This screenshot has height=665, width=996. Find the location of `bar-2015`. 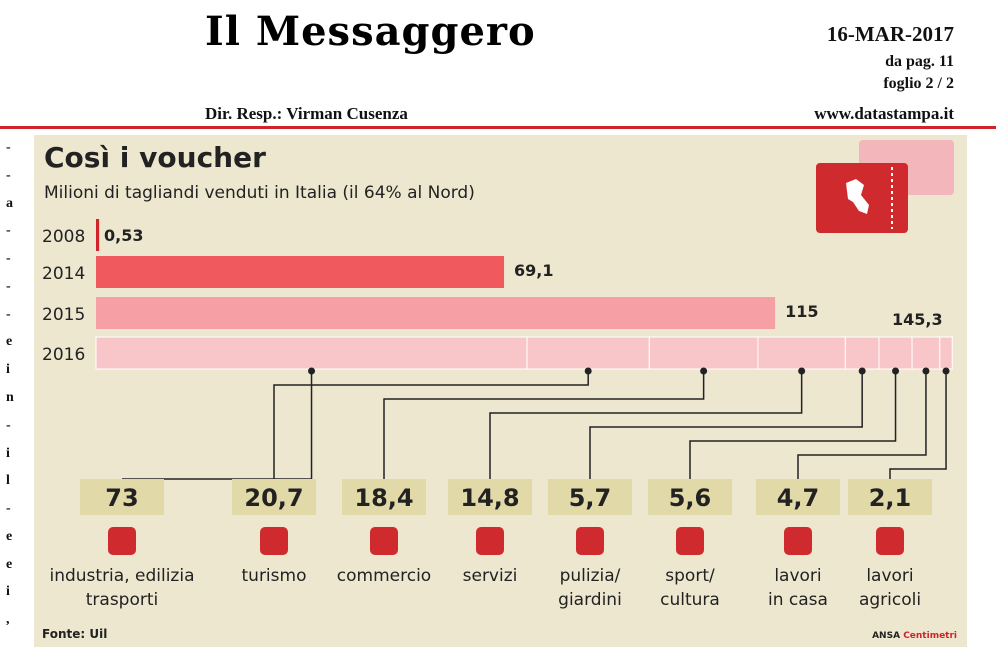

bar-2015 is located at coordinates (436, 313).